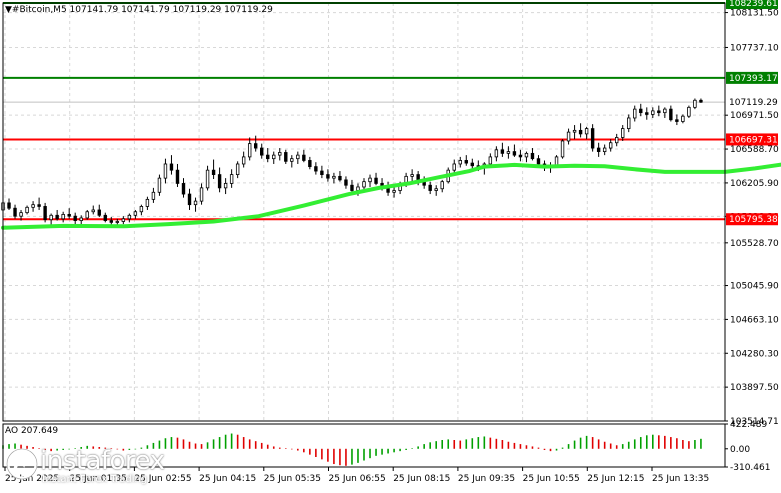  Describe the element at coordinates (754, 184) in the screenshot. I see `y-tick-label: 106205.90` at that location.